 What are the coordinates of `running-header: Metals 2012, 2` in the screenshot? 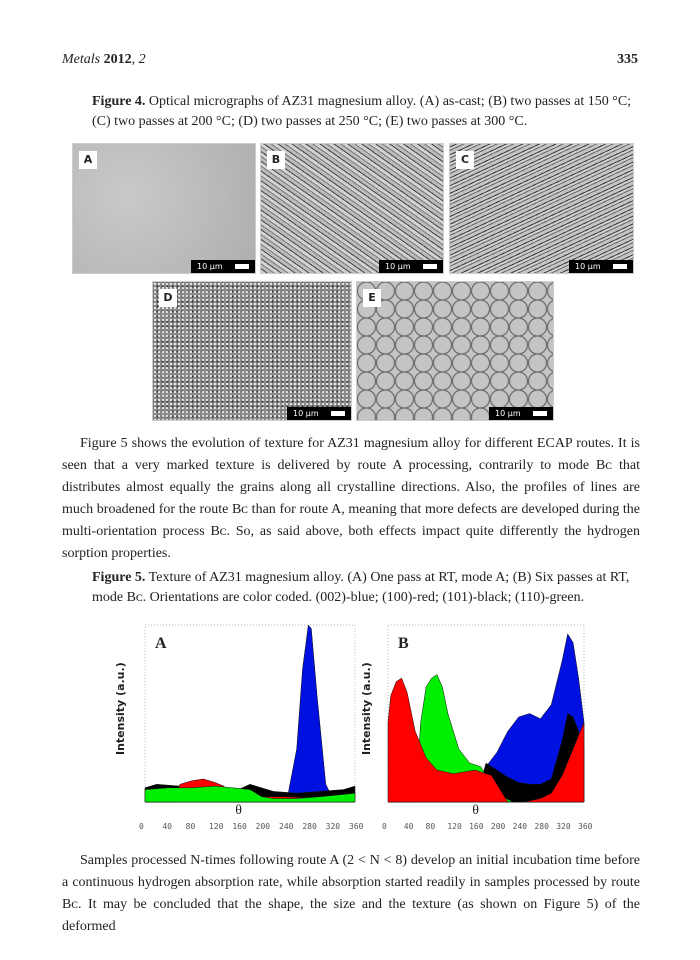 It's located at (104, 59).